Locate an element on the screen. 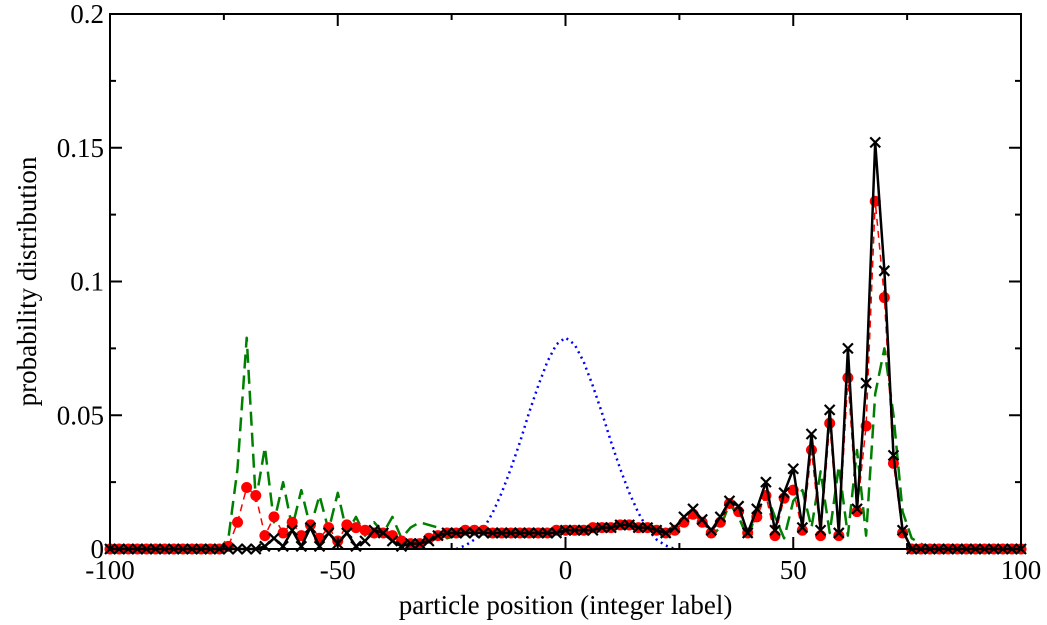 The height and width of the screenshot is (625, 1047). x-tick-label: -50 is located at coordinates (338, 570).